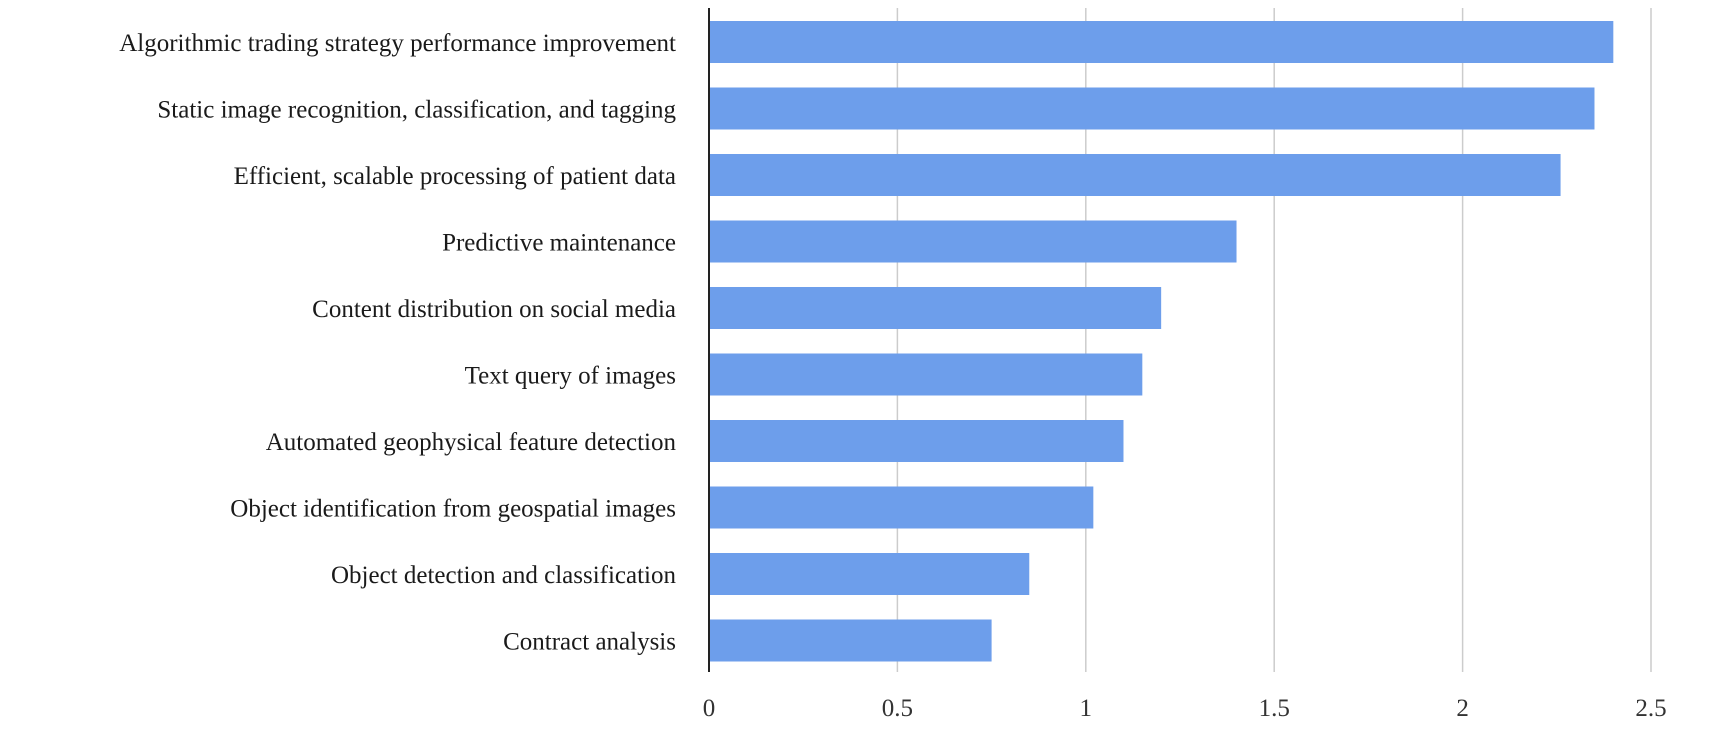  What do you see at coordinates (570, 376) in the screenshot?
I see `category-label: Text query of images` at bounding box center [570, 376].